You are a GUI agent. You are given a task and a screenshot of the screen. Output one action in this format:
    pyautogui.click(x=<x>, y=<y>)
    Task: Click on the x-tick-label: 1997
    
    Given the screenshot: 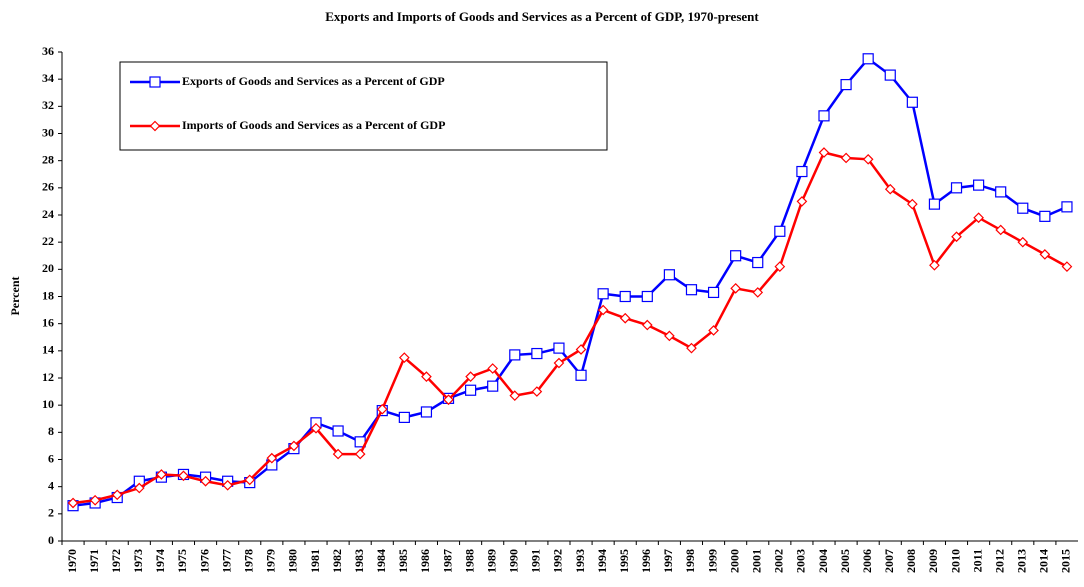 What is the action you would take?
    pyautogui.click(x=668, y=561)
    